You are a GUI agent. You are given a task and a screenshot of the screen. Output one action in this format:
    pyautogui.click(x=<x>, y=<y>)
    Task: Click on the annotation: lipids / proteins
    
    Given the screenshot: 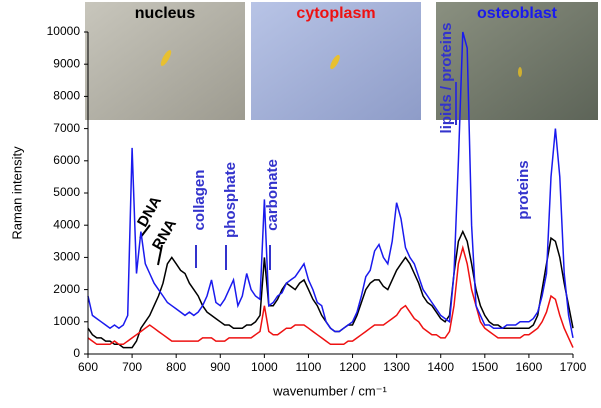 What is the action you would take?
    pyautogui.click(x=446, y=78)
    